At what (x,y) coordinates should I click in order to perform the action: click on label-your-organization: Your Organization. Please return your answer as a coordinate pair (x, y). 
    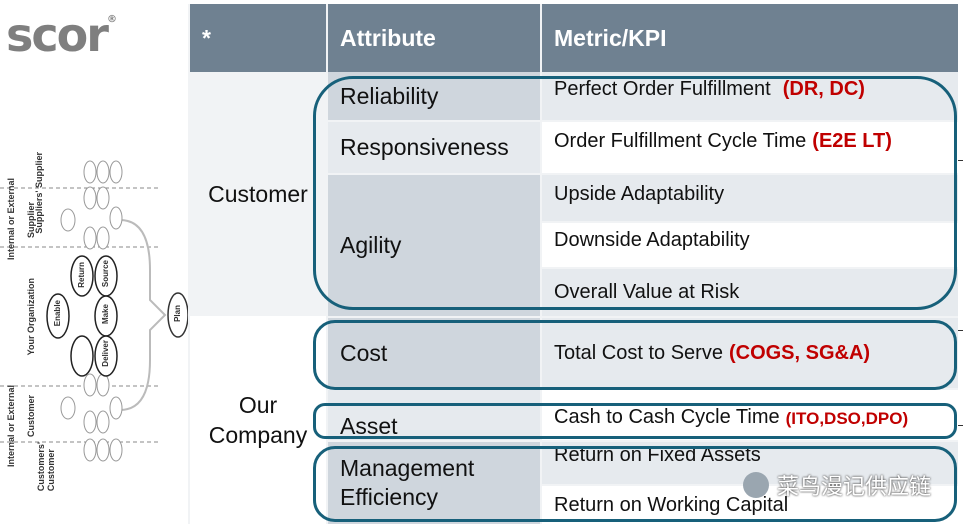
    Looking at the image, I should click on (31, 317).